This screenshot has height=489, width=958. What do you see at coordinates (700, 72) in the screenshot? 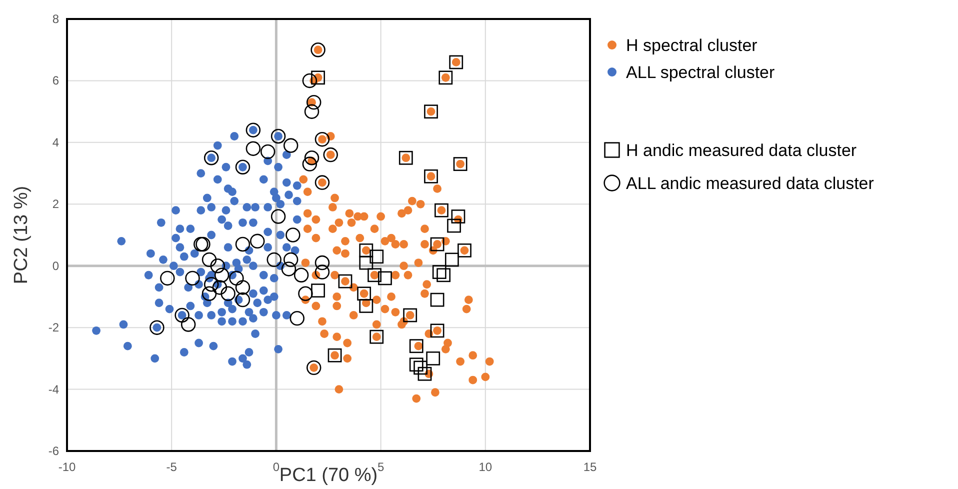
I see `legend-label: ALL spectral cluster` at bounding box center [700, 72].